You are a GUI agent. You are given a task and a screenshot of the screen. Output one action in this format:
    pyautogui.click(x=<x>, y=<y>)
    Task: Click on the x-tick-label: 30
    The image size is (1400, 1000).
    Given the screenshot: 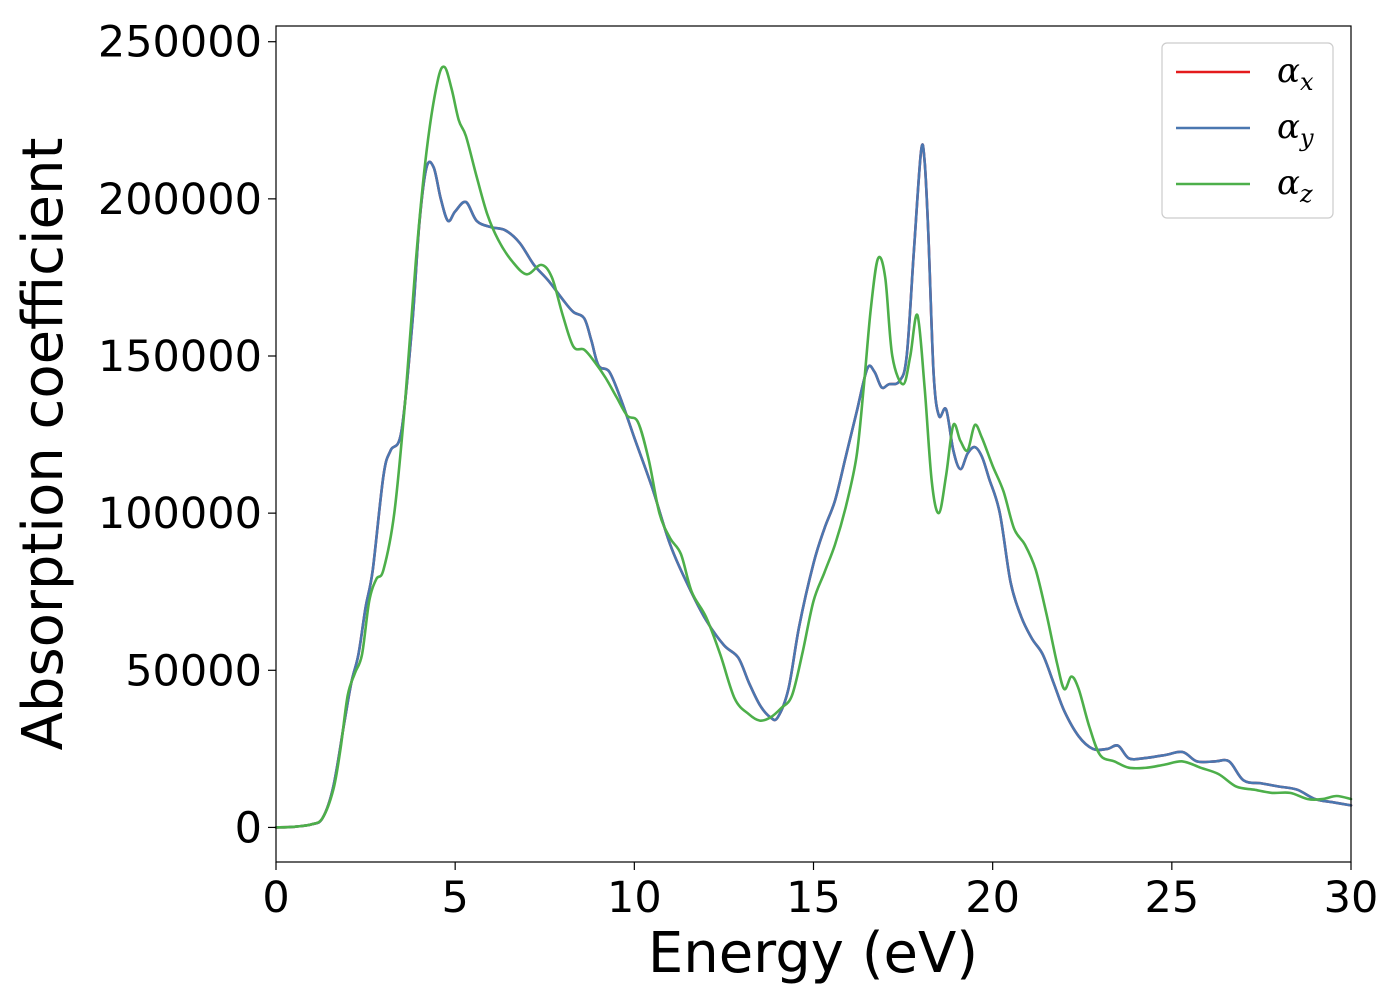 What is the action you would take?
    pyautogui.click(x=1351, y=898)
    